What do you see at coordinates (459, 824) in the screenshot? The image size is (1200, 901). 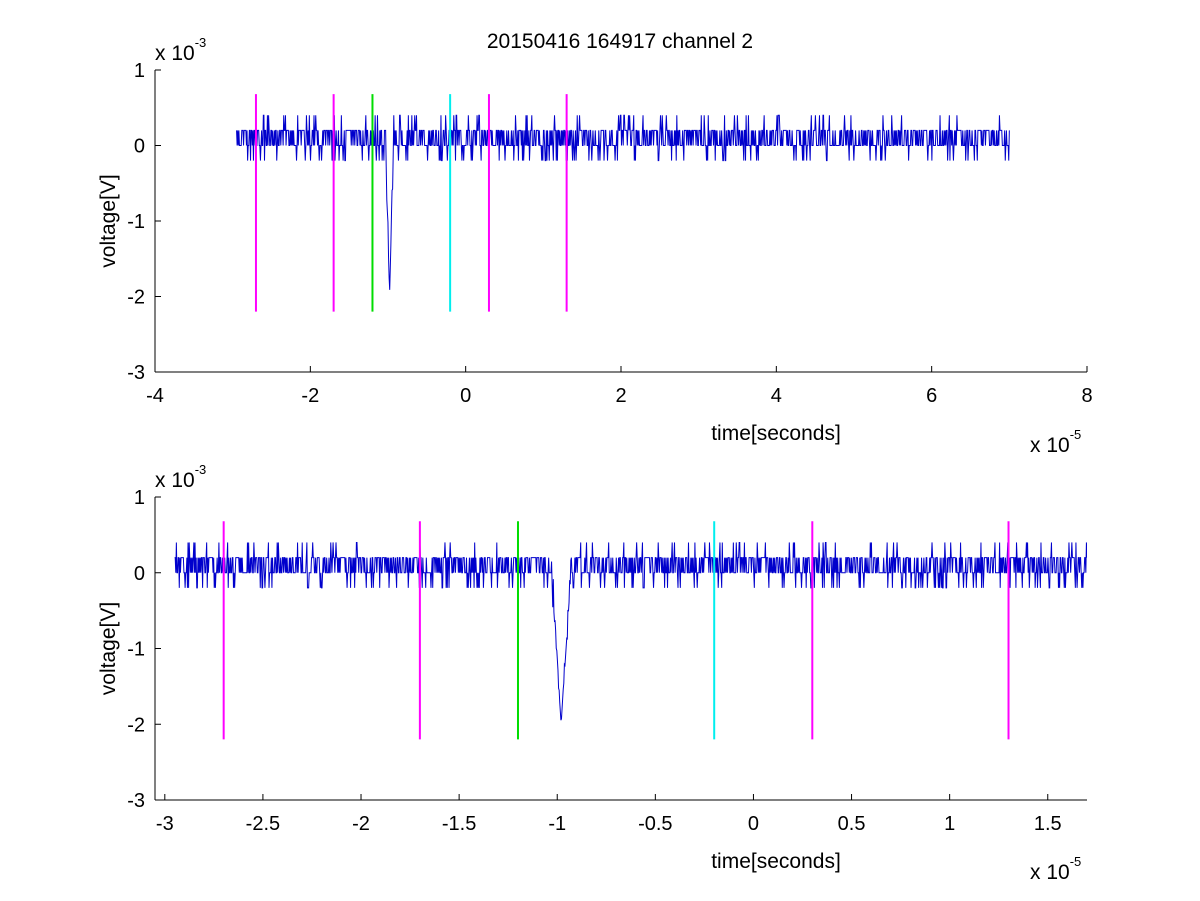 I see `x-tick-label: -1.5` at bounding box center [459, 824].